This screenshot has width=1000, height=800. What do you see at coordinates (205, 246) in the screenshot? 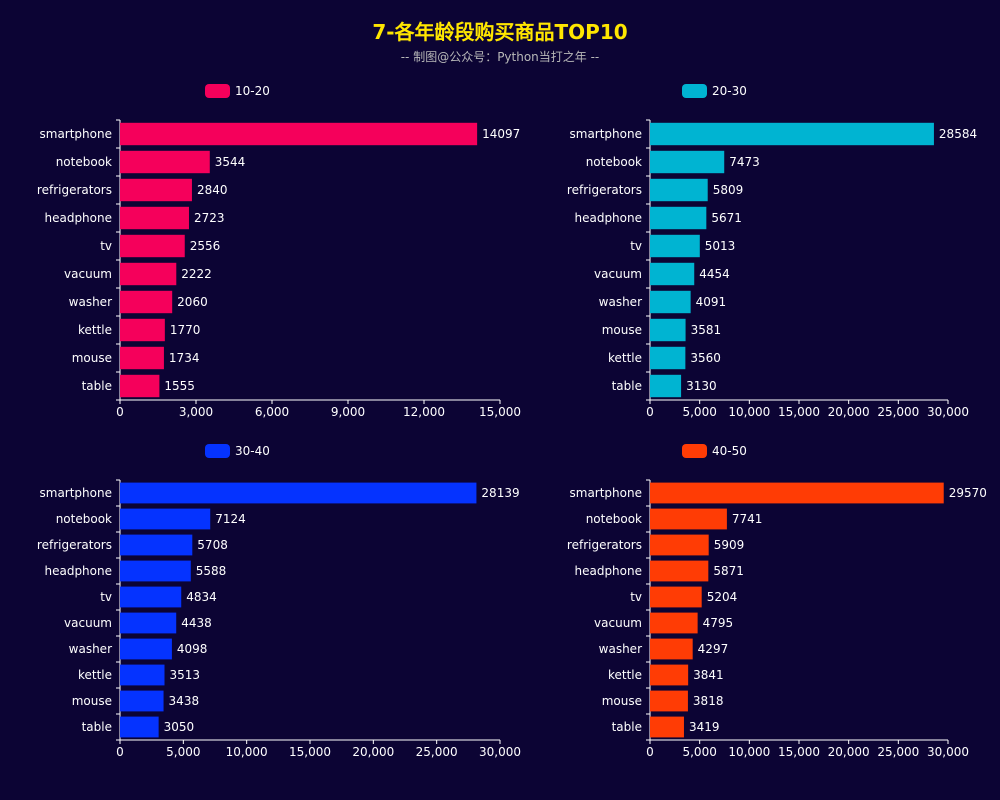
I see `value-label: 2556` at bounding box center [205, 246].